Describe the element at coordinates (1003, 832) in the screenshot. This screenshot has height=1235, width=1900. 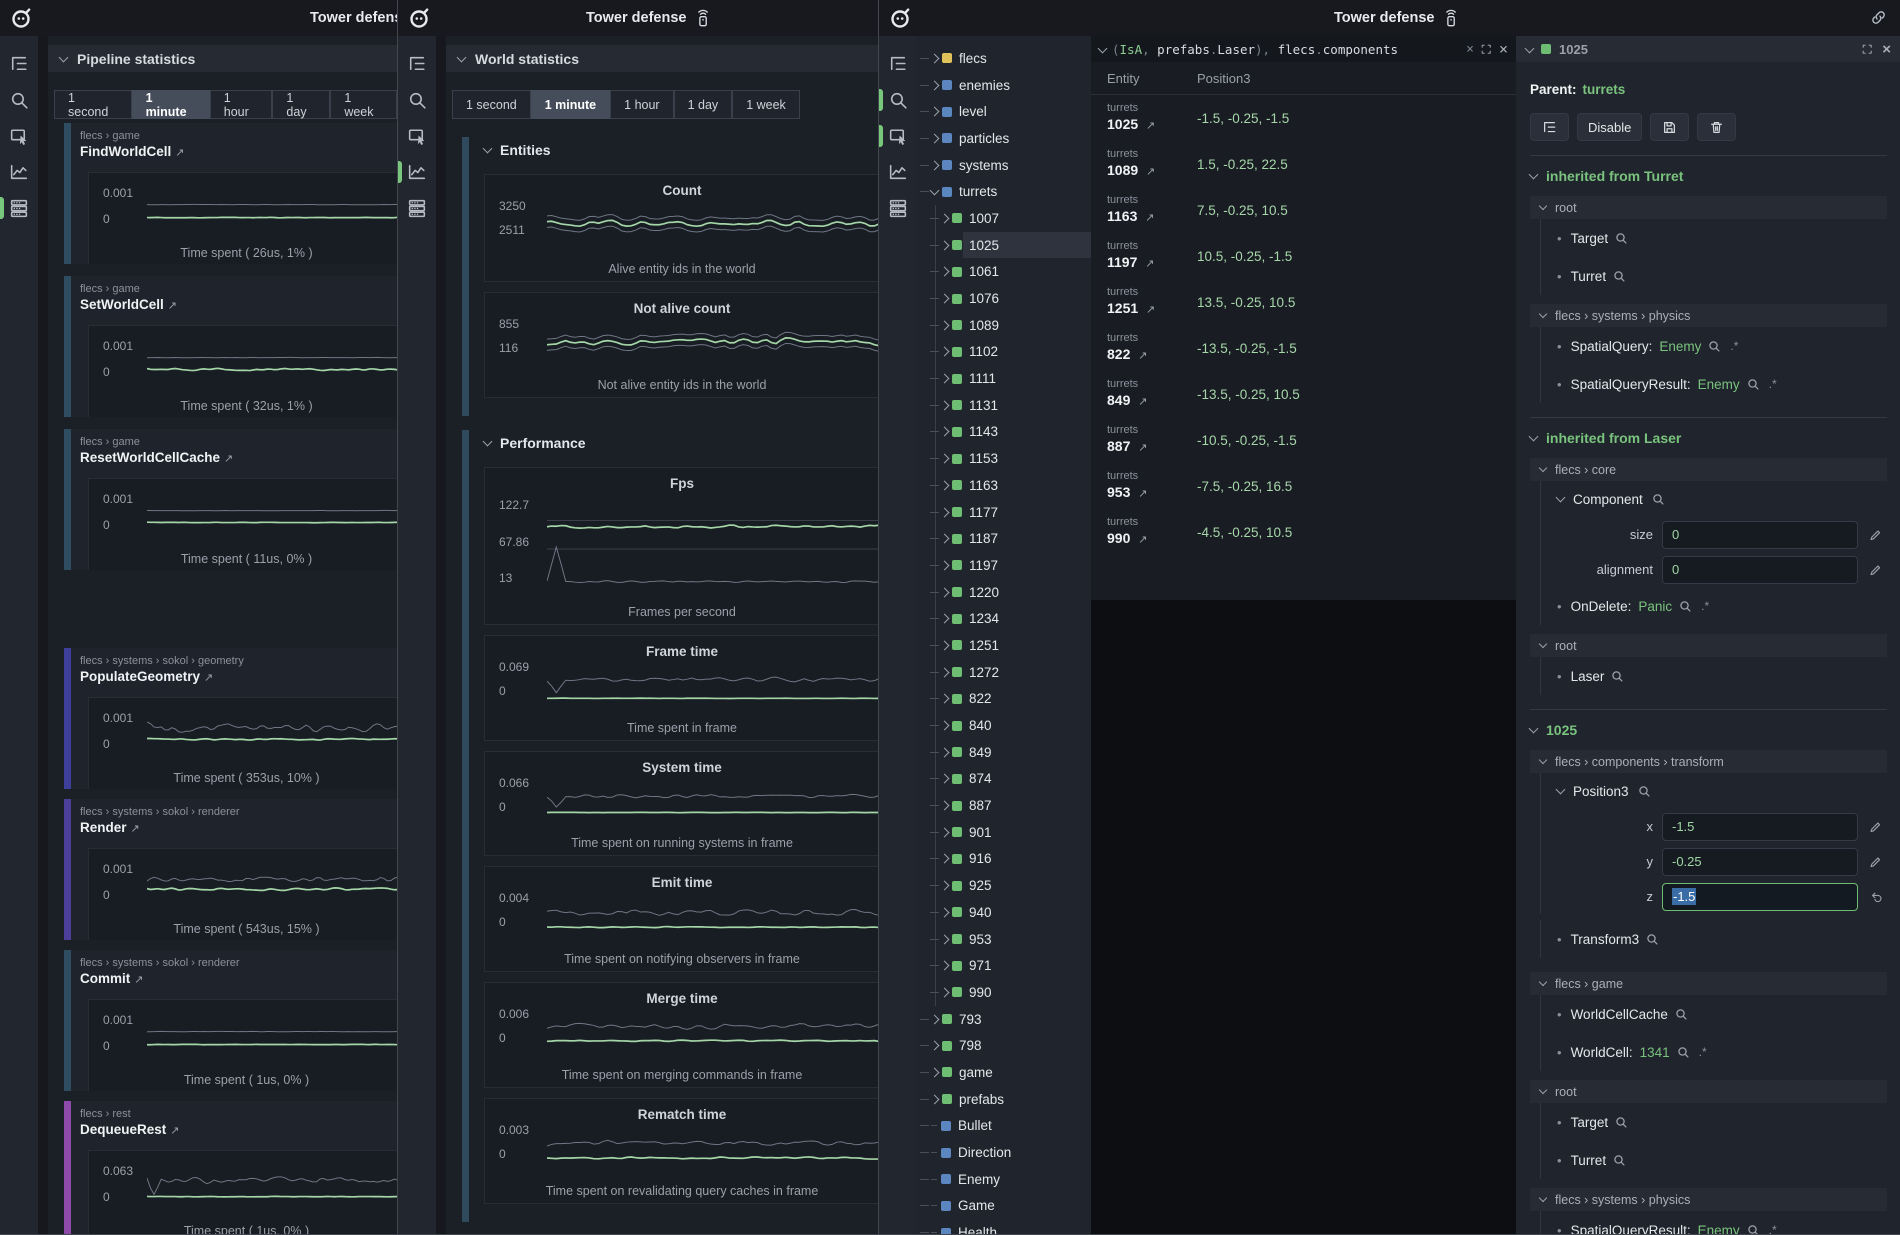
I see `tree-item-901: 901` at that location.